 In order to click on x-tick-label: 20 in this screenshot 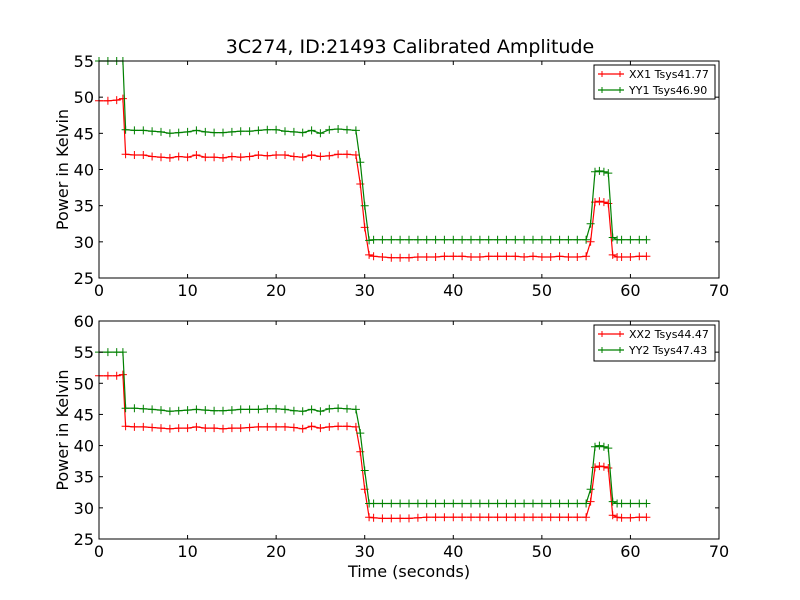, I will do `click(276, 551)`.